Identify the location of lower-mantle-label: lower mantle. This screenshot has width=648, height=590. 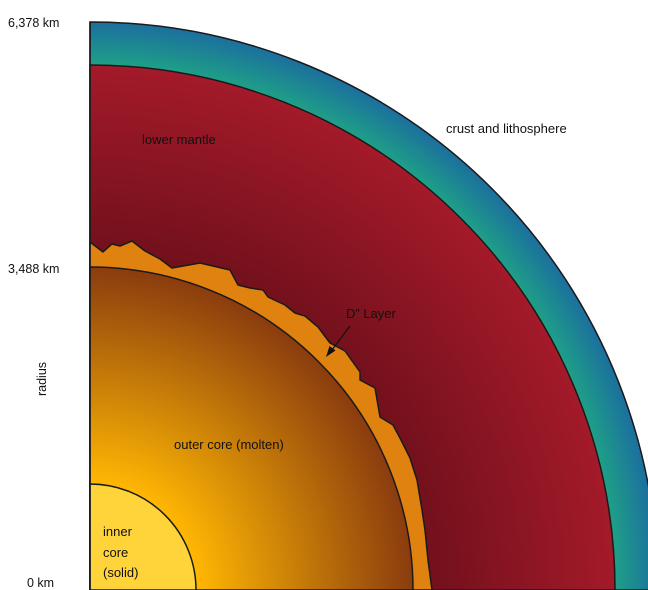
(179, 139).